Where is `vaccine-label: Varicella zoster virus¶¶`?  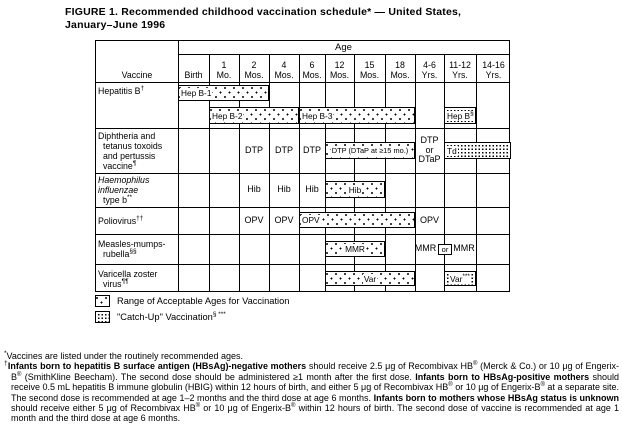
vaccine-label: Varicella zoster virus¶¶ is located at coordinates (128, 278).